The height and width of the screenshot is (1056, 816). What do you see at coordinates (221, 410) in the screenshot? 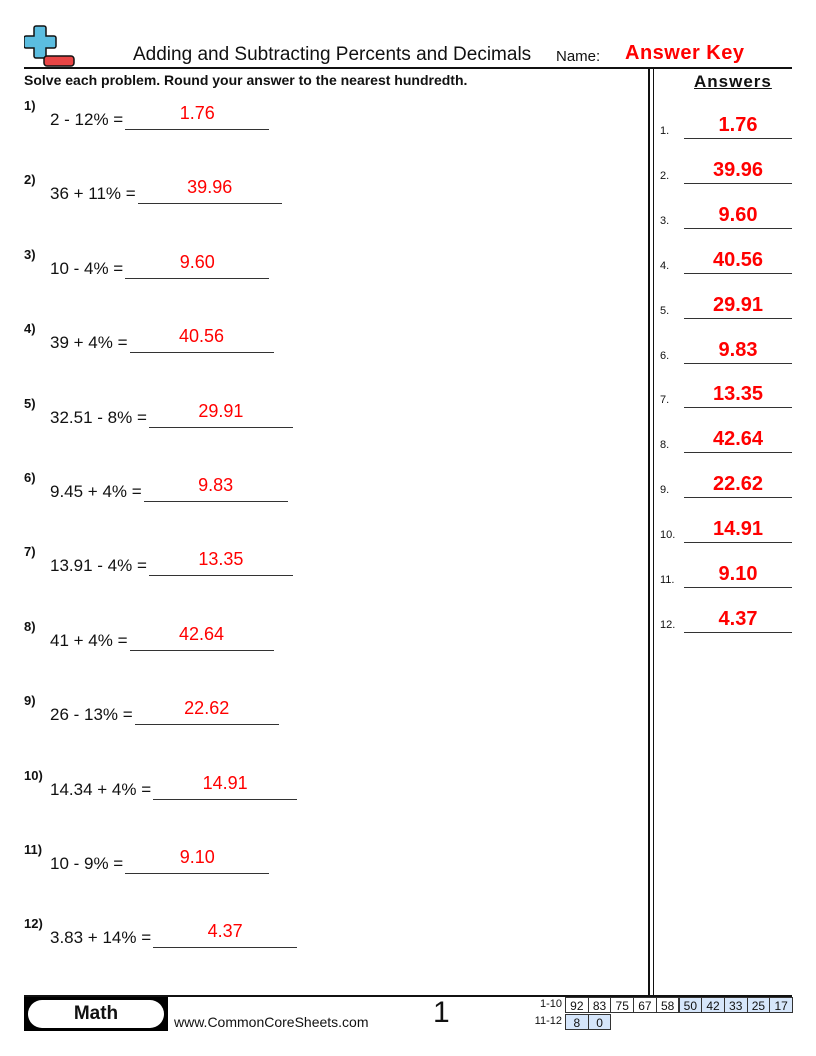
I see `problem-answer: 29.91` at bounding box center [221, 410].